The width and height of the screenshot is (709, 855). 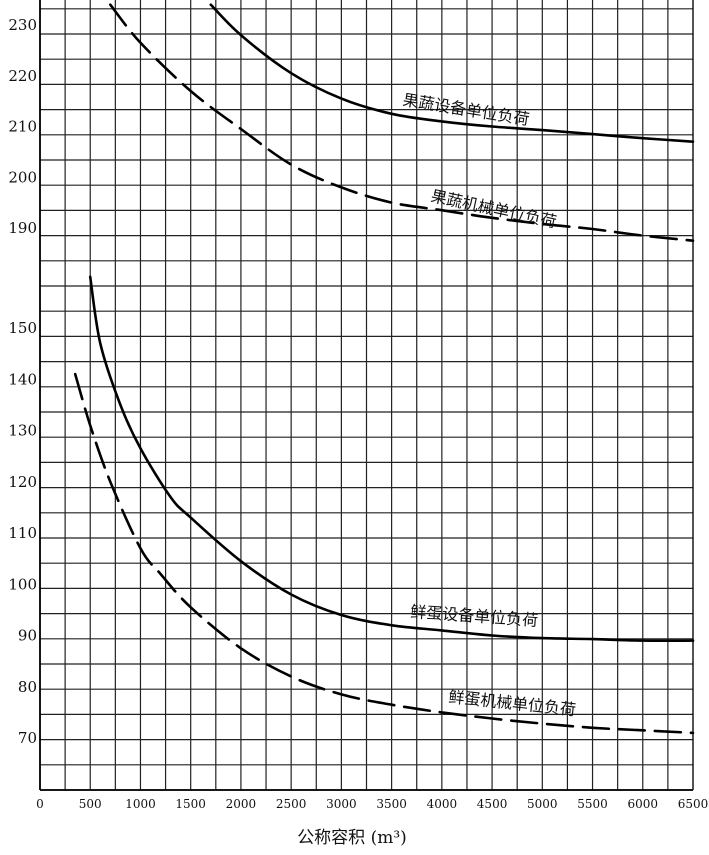 What do you see at coordinates (352, 838) in the screenshot?
I see `x-axis-title: 公称容积 (m³)` at bounding box center [352, 838].